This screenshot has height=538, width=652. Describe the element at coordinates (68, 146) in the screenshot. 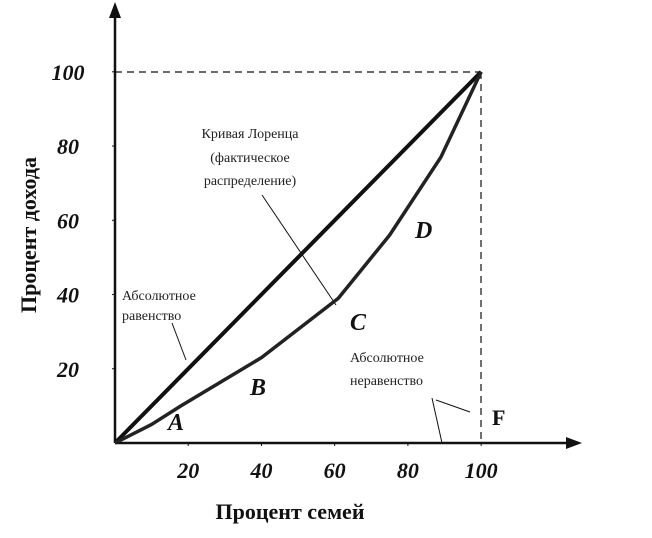

I see `y-tick-label: 80` at that location.